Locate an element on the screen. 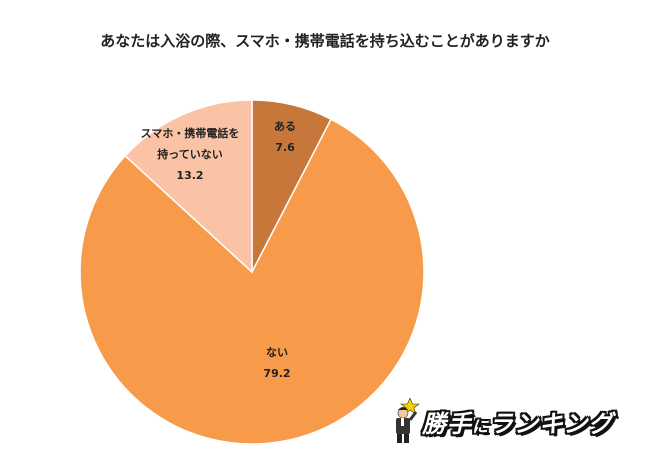  mascot-icon is located at coordinates (408, 420).